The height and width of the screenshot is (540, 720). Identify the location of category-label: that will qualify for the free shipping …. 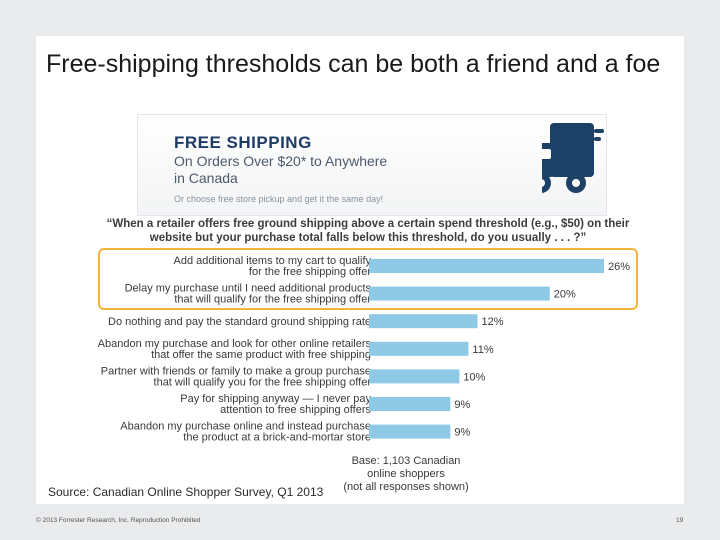
(272, 300).